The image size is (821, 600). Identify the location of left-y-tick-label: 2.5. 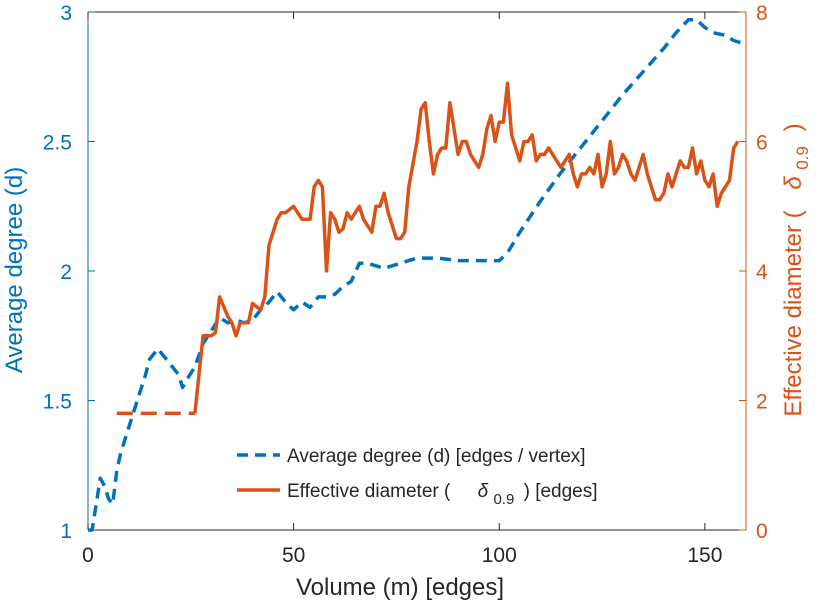
(57, 143).